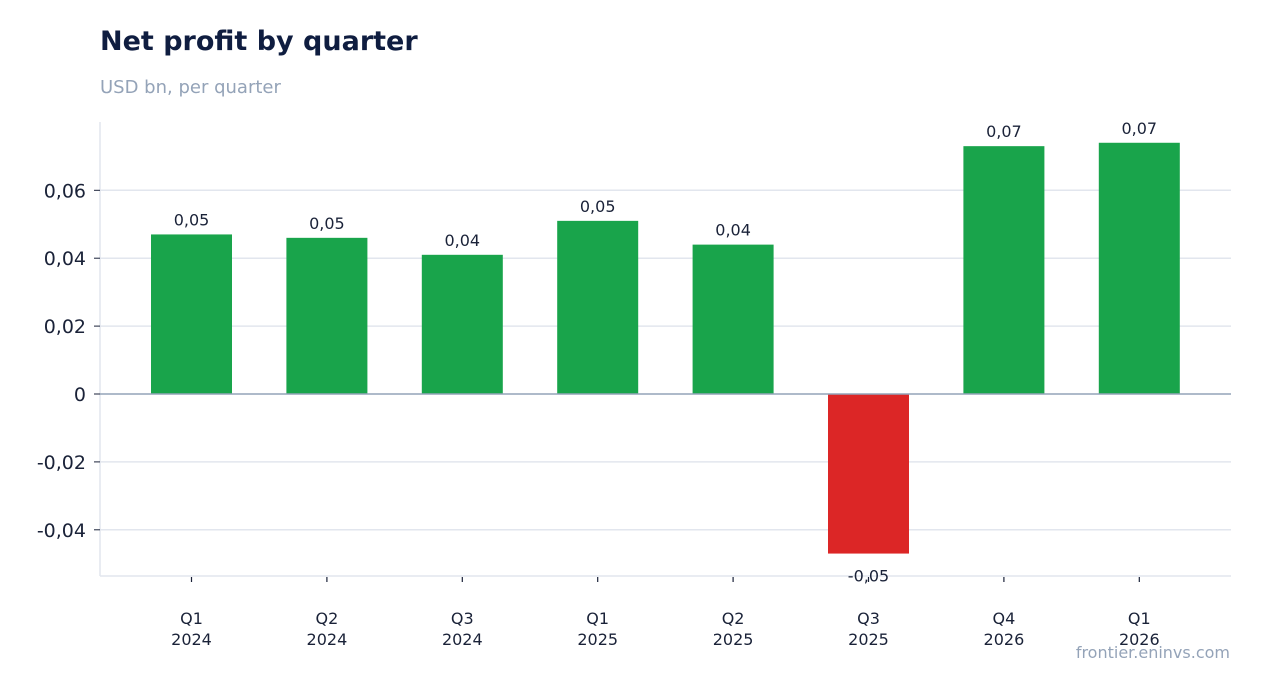 This screenshot has width=1262, height=693. Describe the element at coordinates (65, 191) in the screenshot. I see `y-tick-label: 0,06` at that location.